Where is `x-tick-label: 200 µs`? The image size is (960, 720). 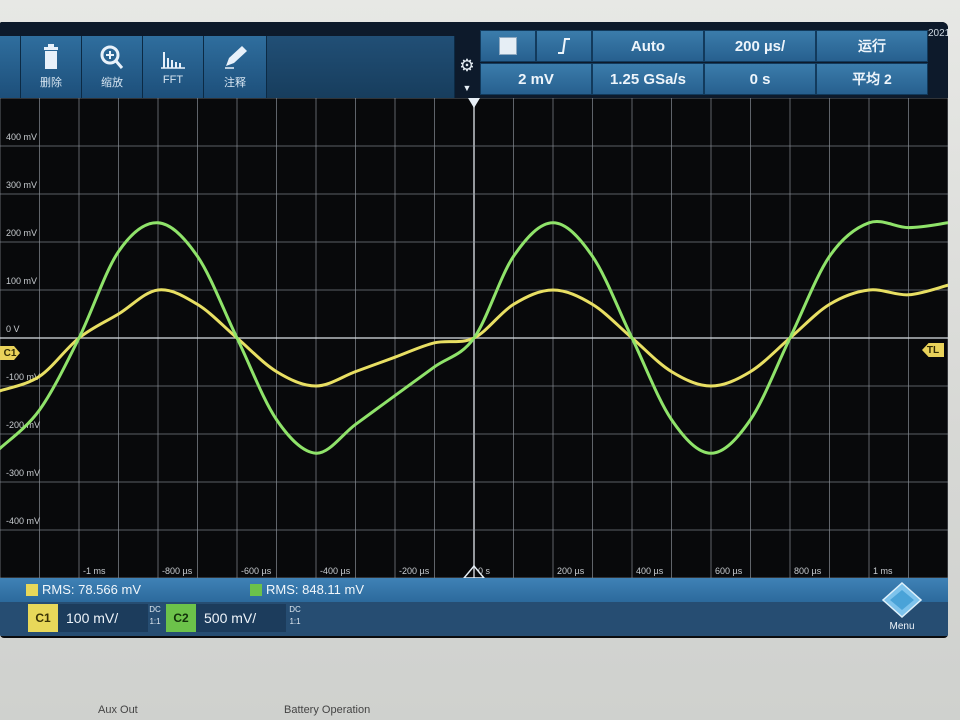
x-tick-label: 200 µs is located at coordinates (571, 571).